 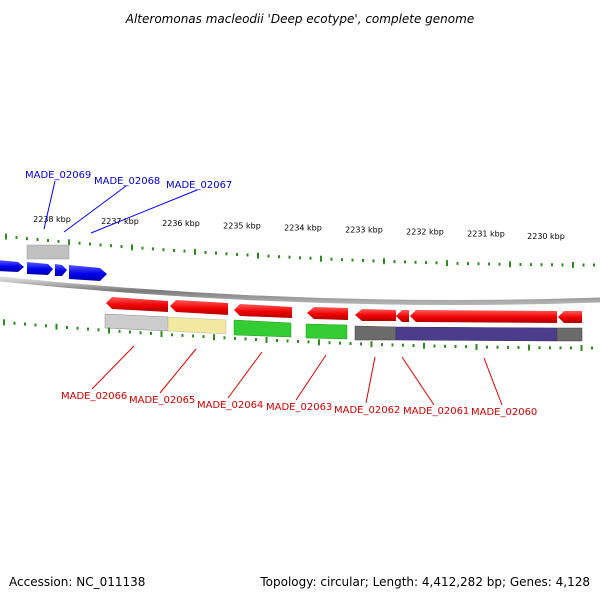 What do you see at coordinates (436, 411) in the screenshot?
I see `label-made-02061: MADE_02061` at bounding box center [436, 411].